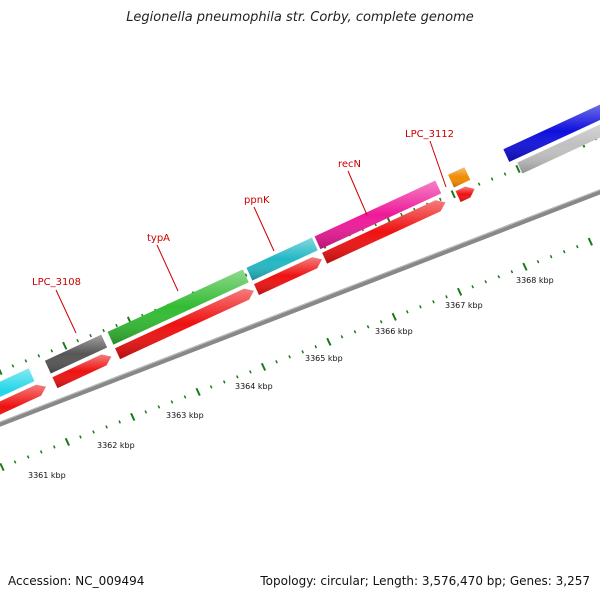 This screenshot has width=600, height=600. What do you see at coordinates (184, 324) in the screenshot?
I see `cds-arrow-typa-shade` at bounding box center [184, 324].